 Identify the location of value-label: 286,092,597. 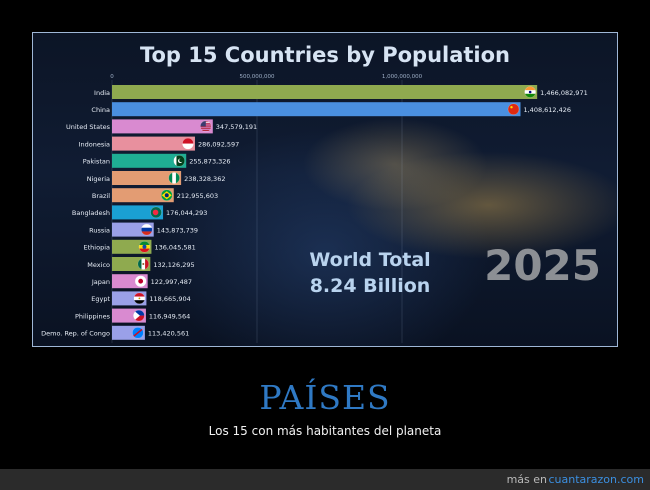
(218, 144).